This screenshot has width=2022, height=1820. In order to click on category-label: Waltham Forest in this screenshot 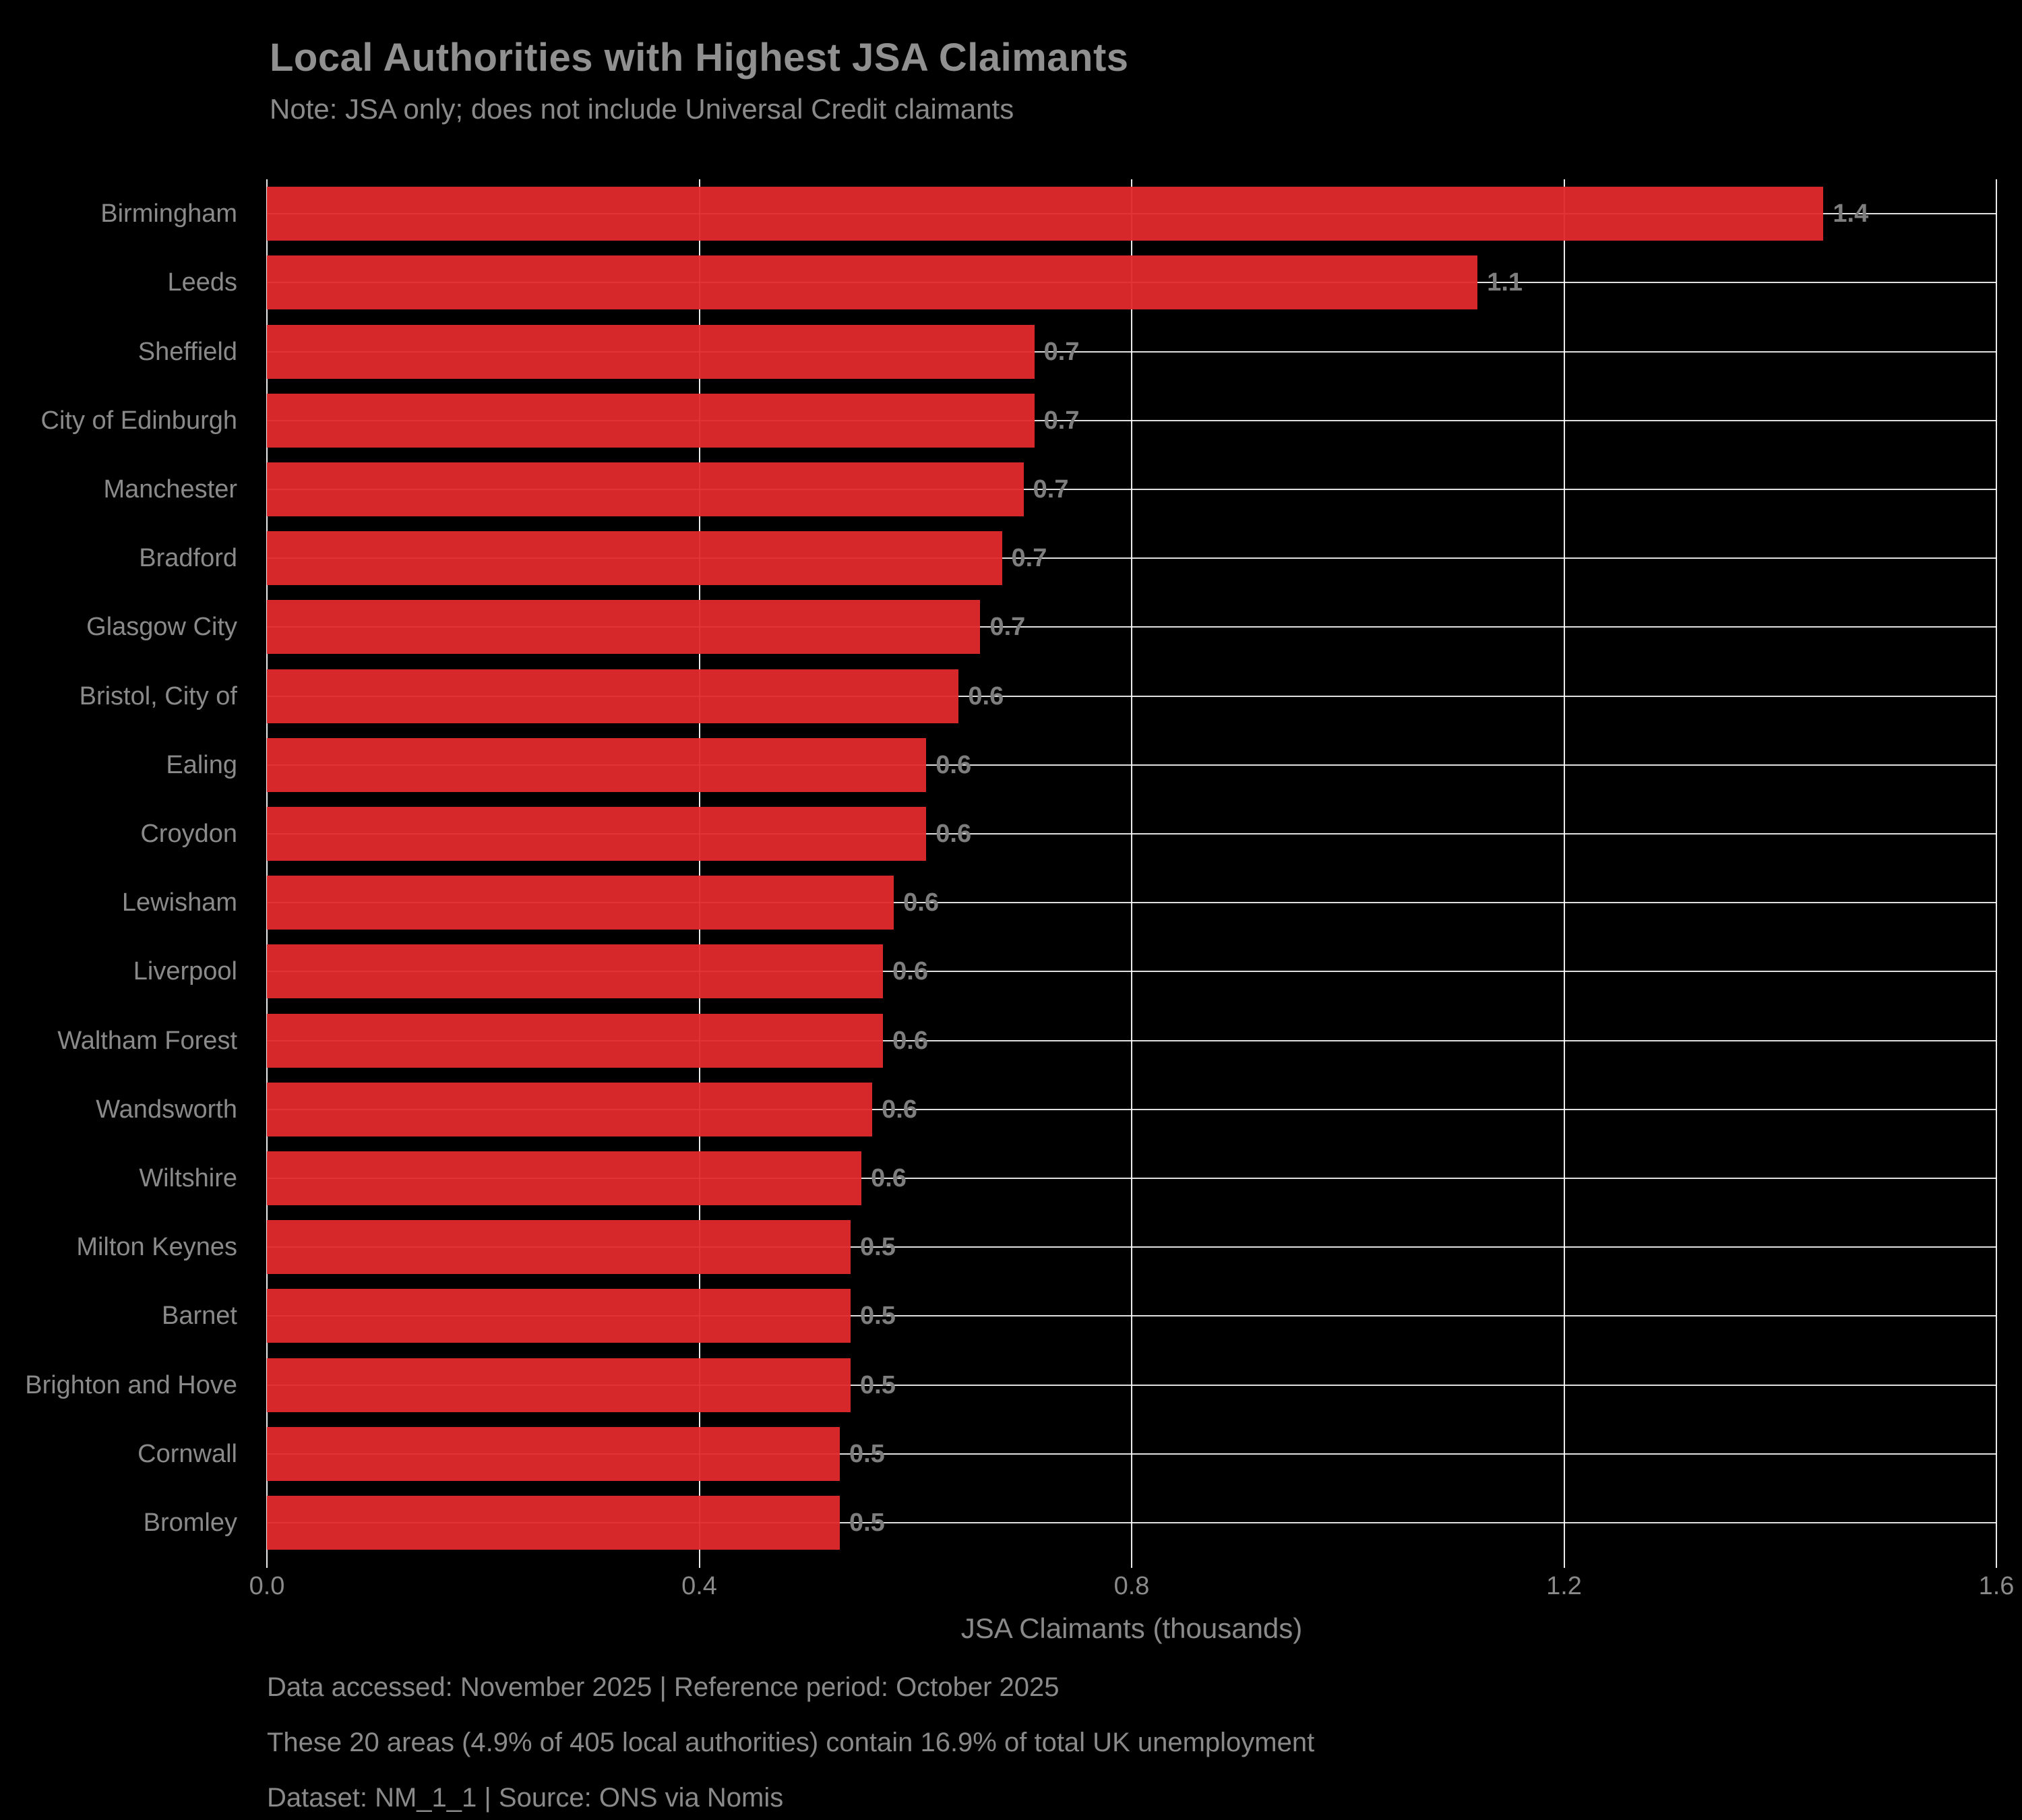, I will do `click(147, 1040)`.